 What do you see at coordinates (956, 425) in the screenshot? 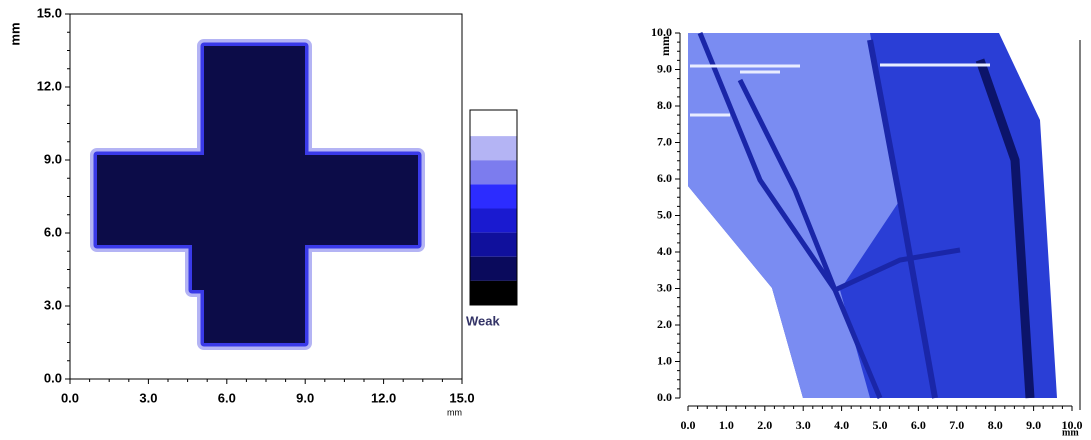
I see `x-tick-label: 7.0` at bounding box center [956, 425].